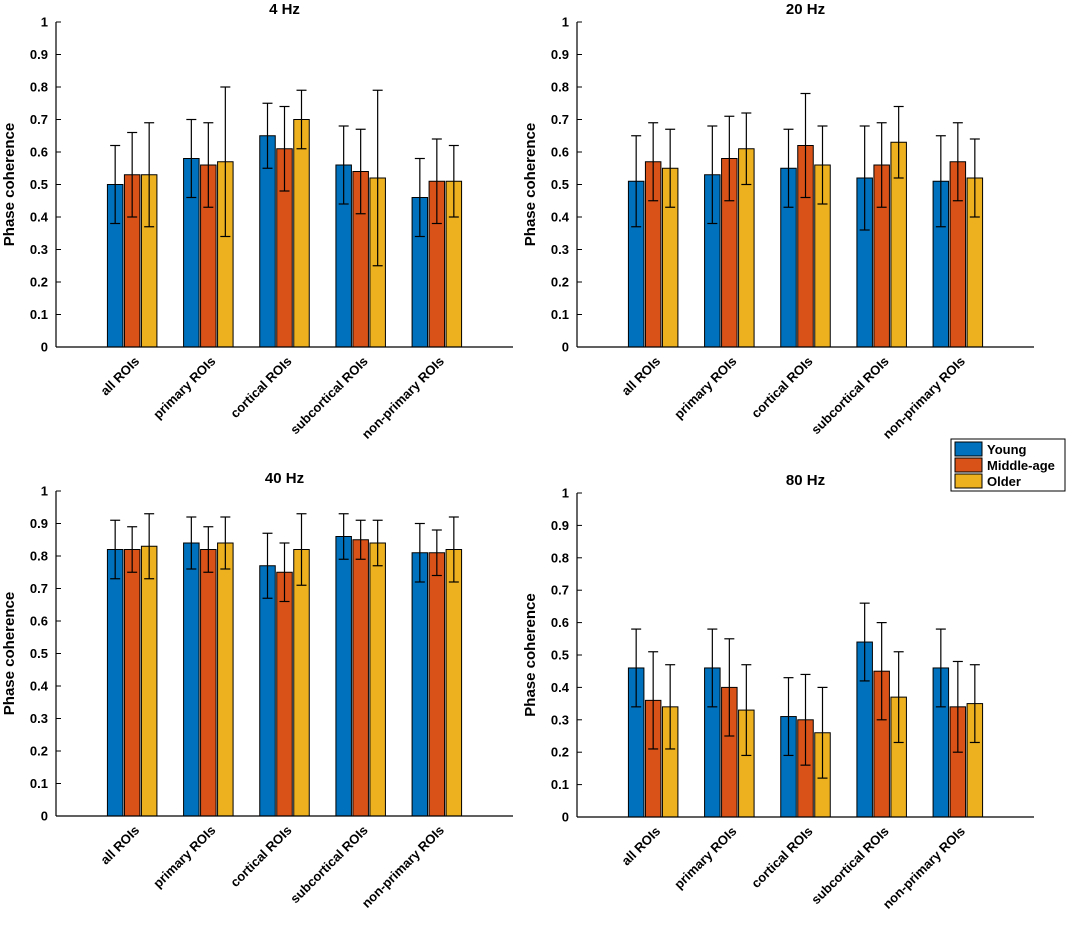 The height and width of the screenshot is (928, 1072). I want to click on chart-title: 40 Hz, so click(284, 478).